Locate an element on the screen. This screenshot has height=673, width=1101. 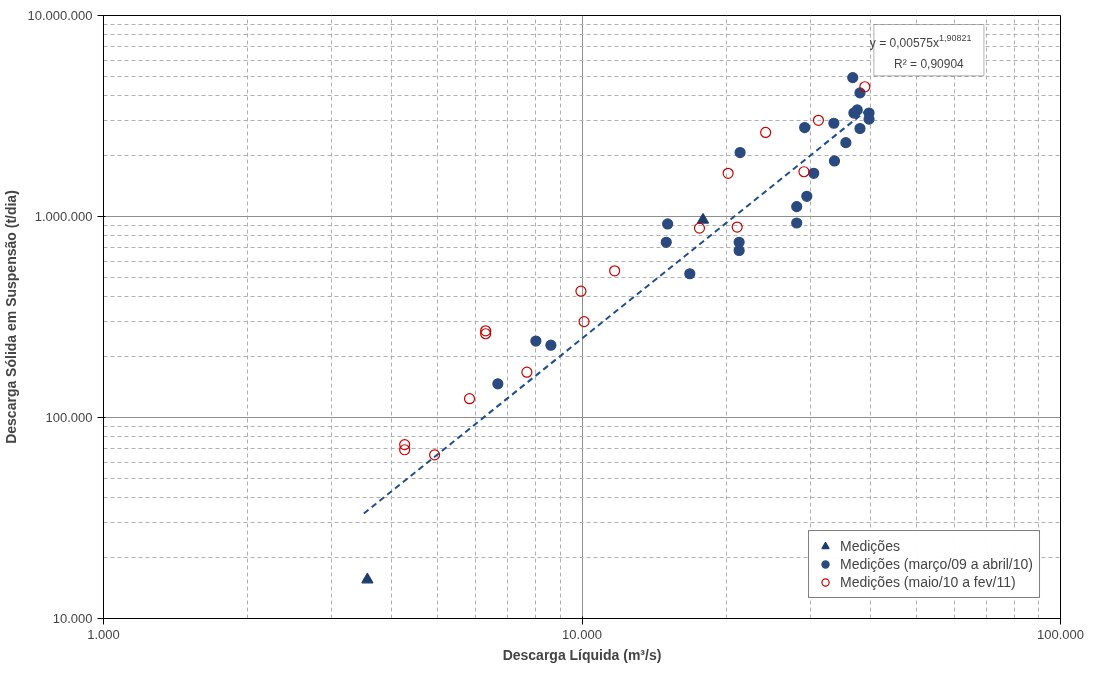
legend-label: Medições (maio/10 a fev/11) is located at coordinates (928, 582).